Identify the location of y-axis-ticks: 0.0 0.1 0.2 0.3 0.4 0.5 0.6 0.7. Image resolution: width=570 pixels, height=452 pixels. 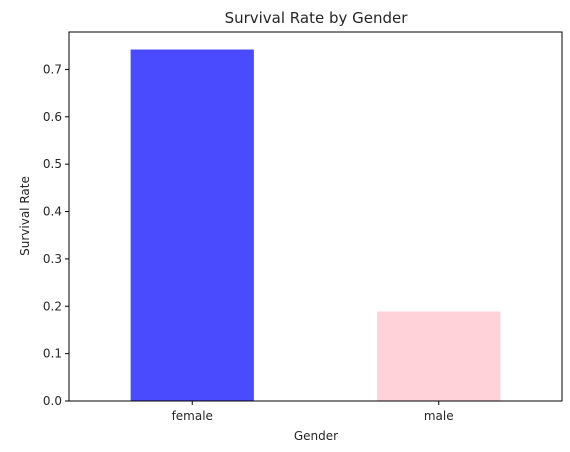
(56, 235).